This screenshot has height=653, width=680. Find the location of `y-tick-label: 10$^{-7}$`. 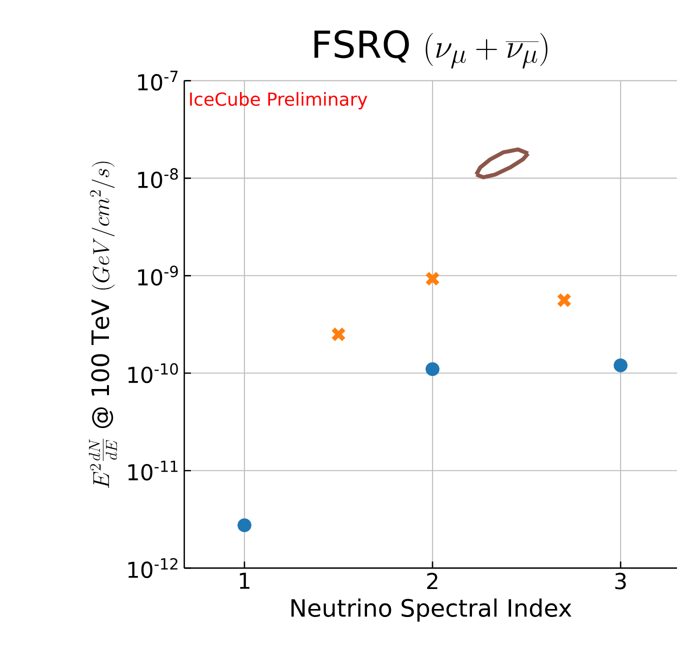

y-tick-label: 10$^{-7}$ is located at coordinates (158, 80).